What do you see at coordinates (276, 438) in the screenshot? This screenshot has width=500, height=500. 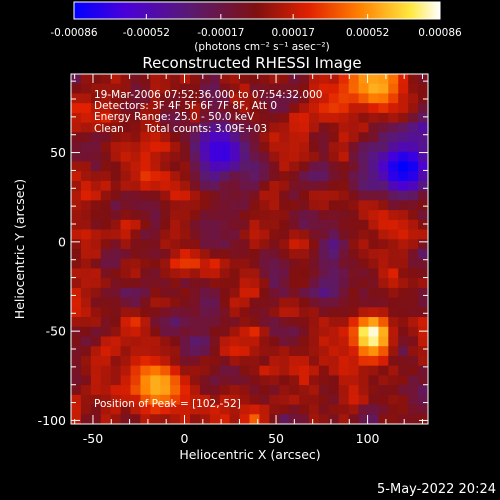 I see `x-tick-label: 50` at bounding box center [276, 438].